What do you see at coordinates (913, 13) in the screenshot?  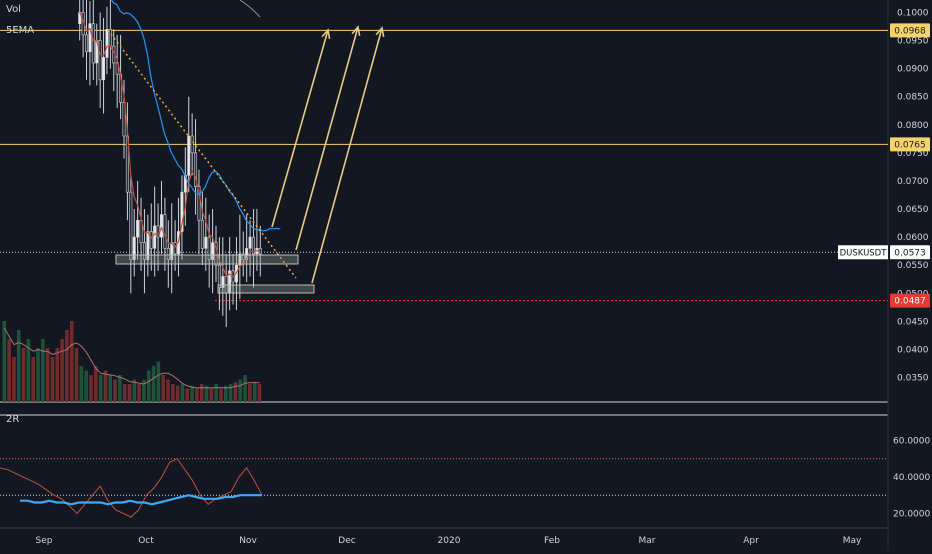 I see `price-axis-tick: 0.1000` at bounding box center [913, 13].